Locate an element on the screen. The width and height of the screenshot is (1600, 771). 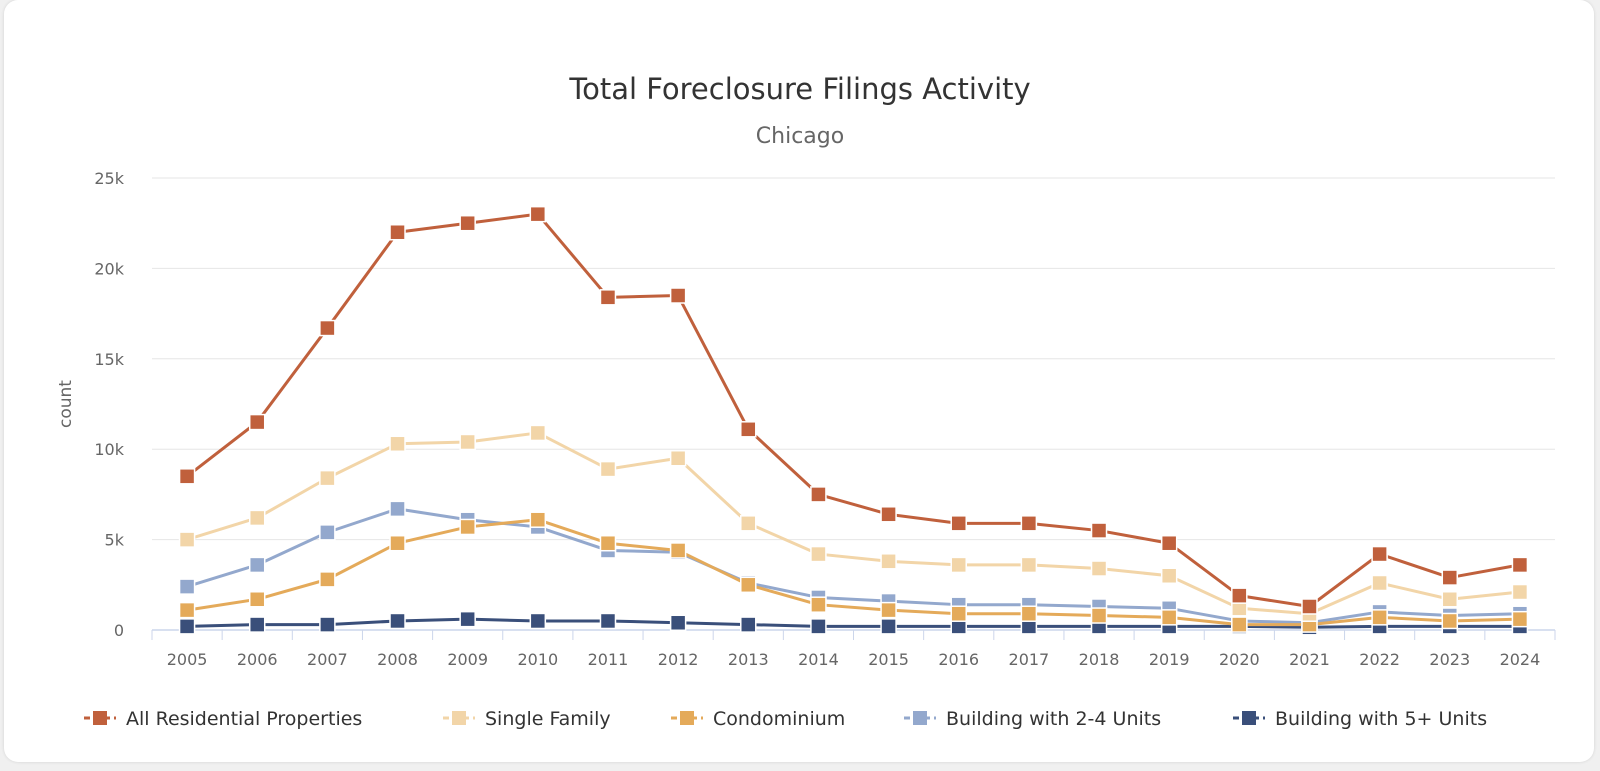
legend-item: Building with 5+ Units is located at coordinates (1360, 719).